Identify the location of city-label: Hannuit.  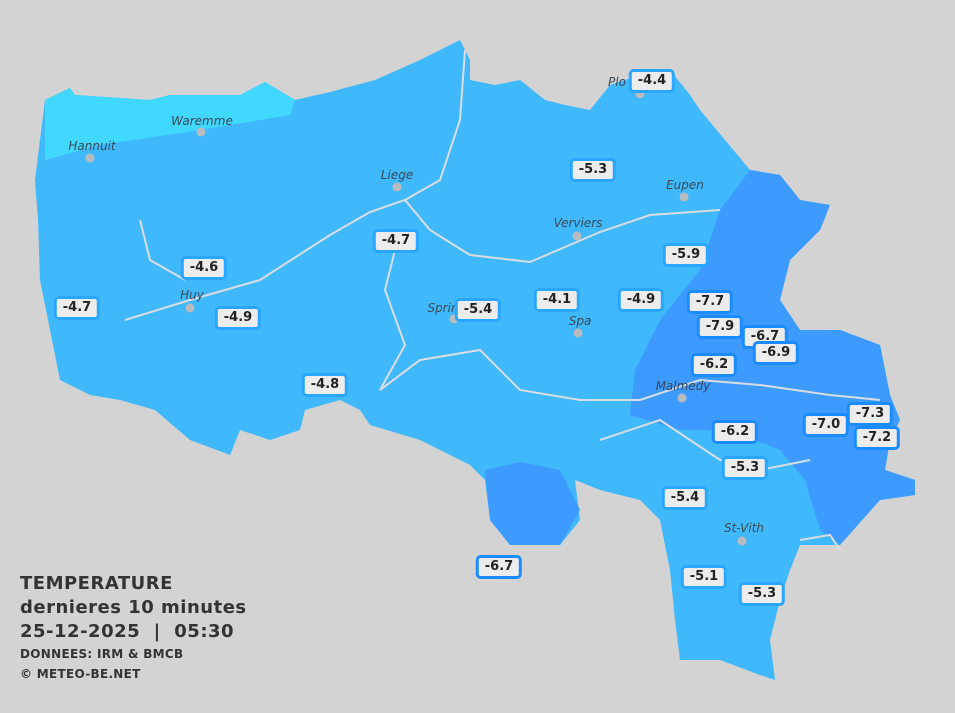
(92, 146).